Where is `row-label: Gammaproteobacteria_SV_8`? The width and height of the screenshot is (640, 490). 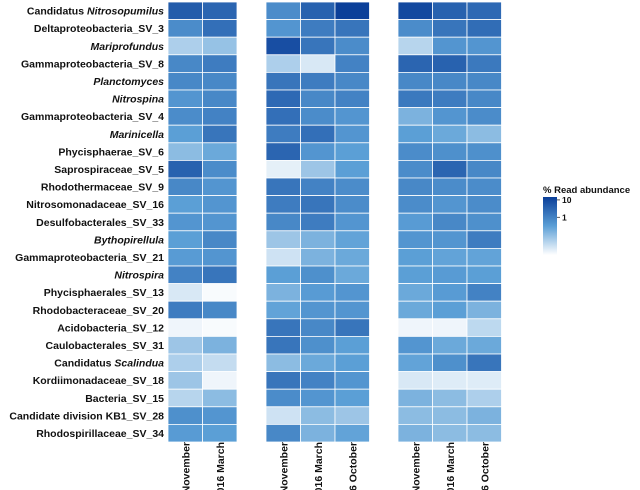
row-label: Gammaproteobacteria_SV_8 is located at coordinates (92, 64).